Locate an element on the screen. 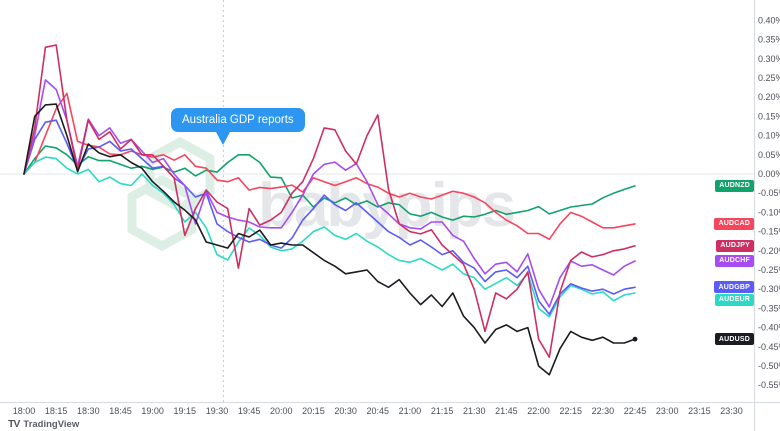  price-flag-audchf: AUDCHF is located at coordinates (734, 260).